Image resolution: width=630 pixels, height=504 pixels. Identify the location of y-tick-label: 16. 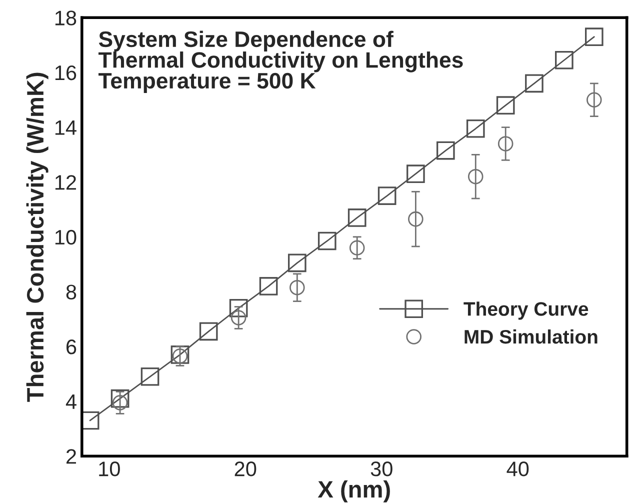
(65, 72).